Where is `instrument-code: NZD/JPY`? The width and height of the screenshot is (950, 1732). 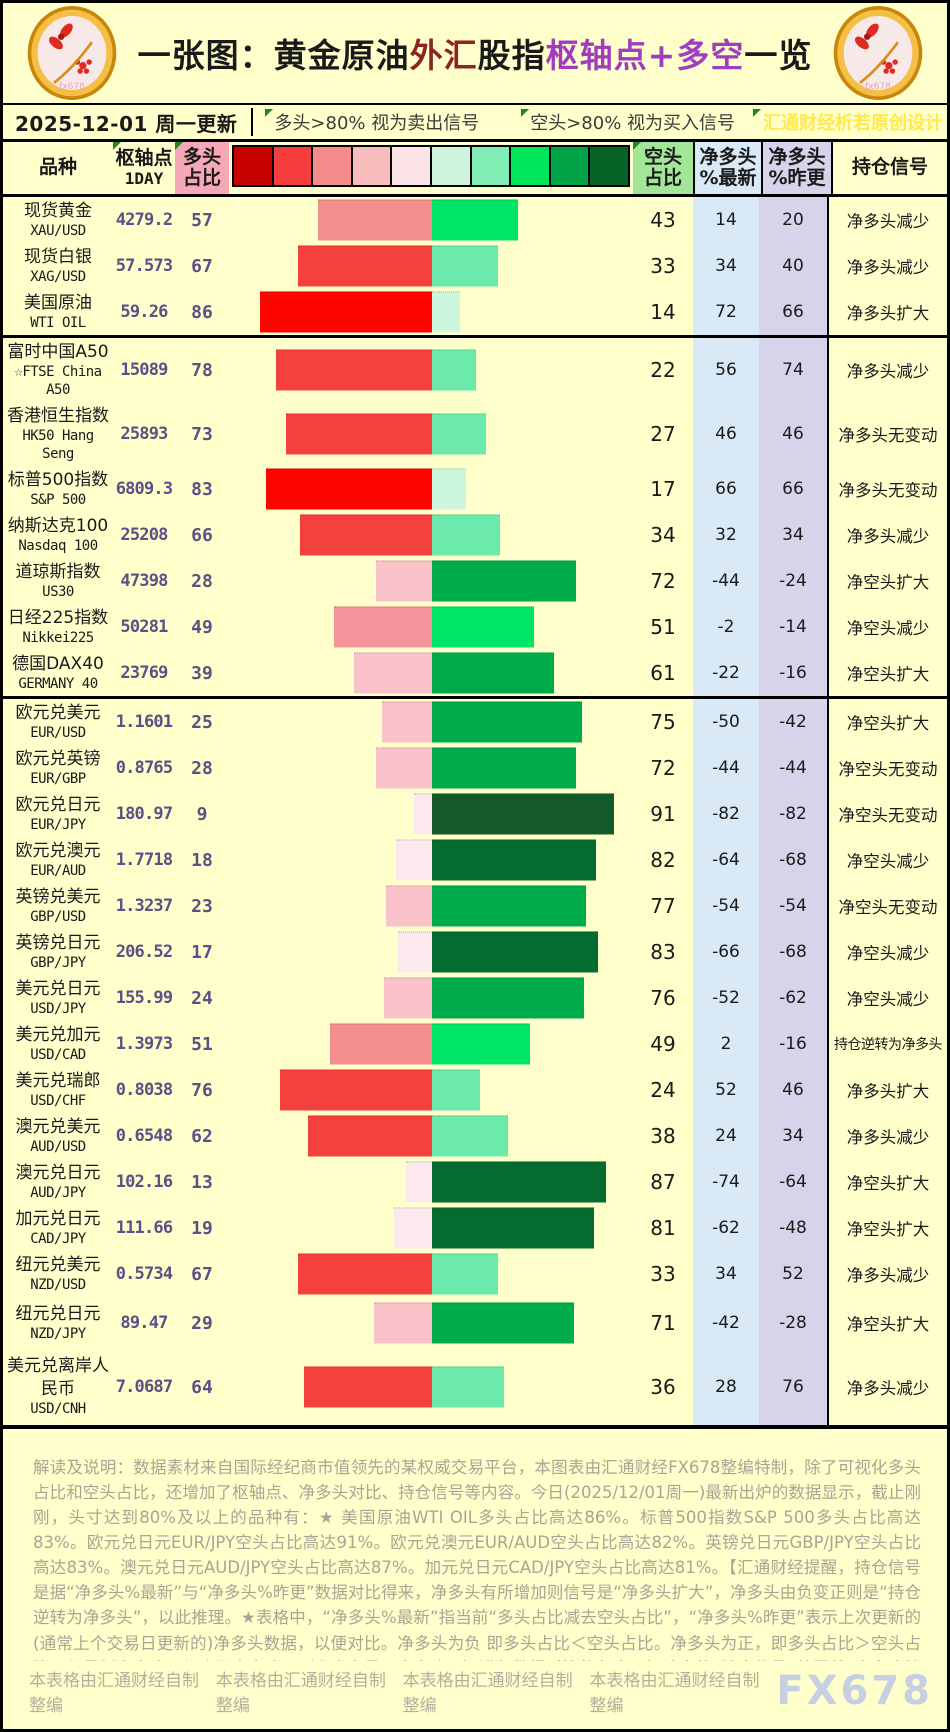 instrument-code: NZD/JPY is located at coordinates (58, 1334).